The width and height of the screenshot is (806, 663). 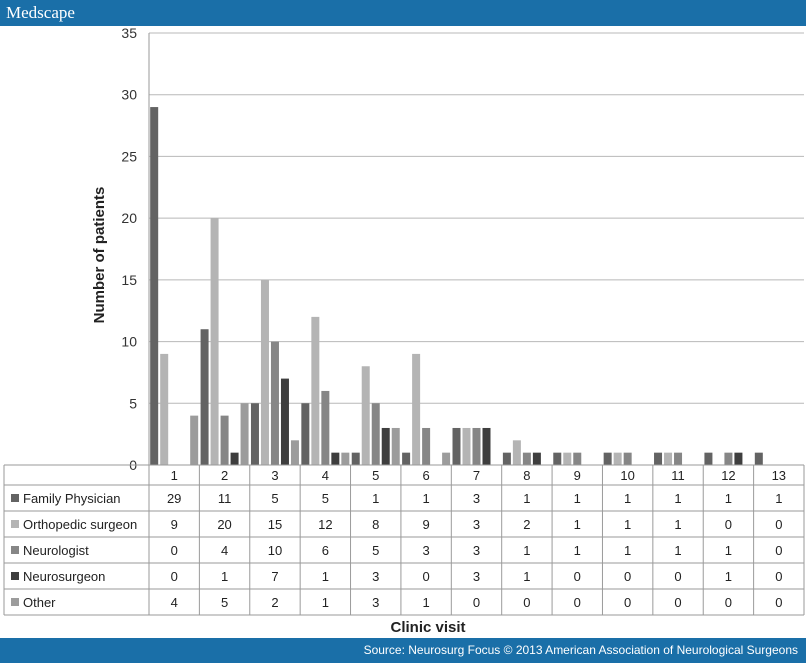 I want to click on x-axis-label: Clinic visit, so click(x=427, y=627).